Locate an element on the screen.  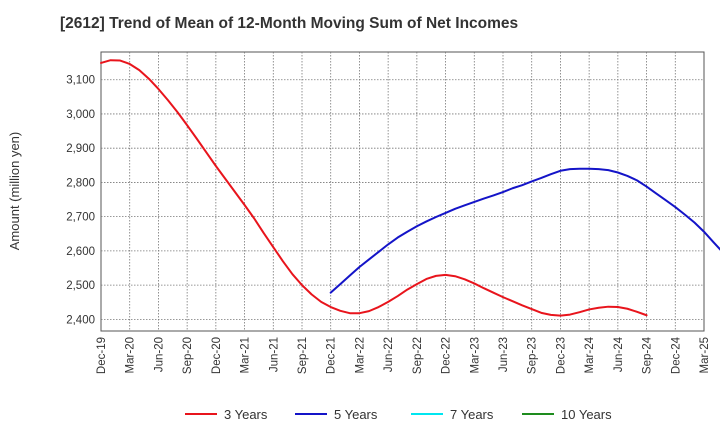
x-tick-label: Sep-22 is located at coordinates (418, 355).